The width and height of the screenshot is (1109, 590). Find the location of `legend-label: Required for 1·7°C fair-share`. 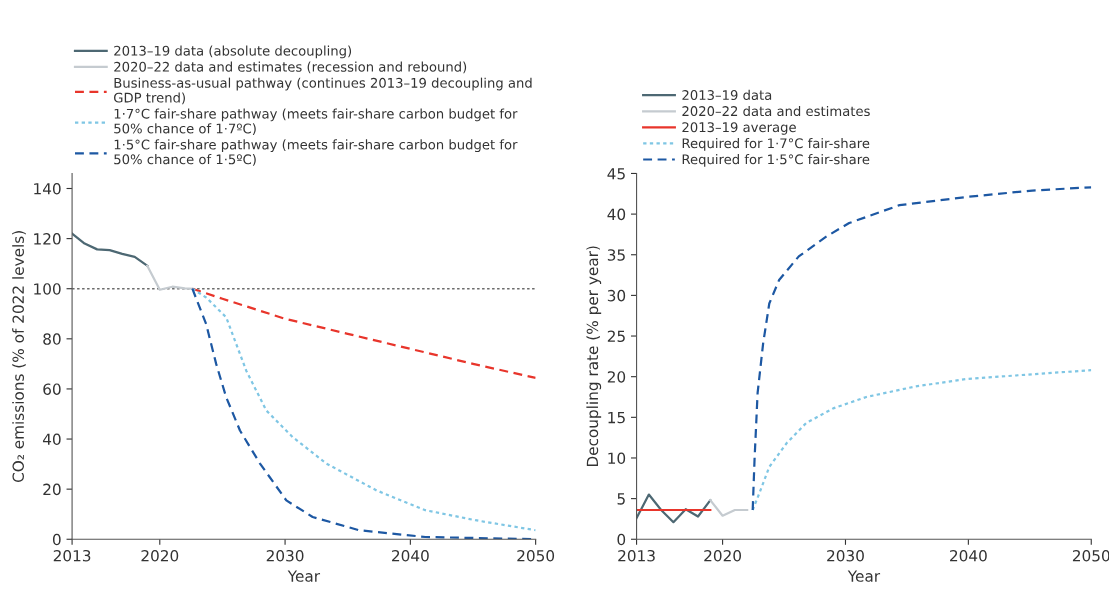

legend-label: Required for 1·7°C fair-share is located at coordinates (776, 144).